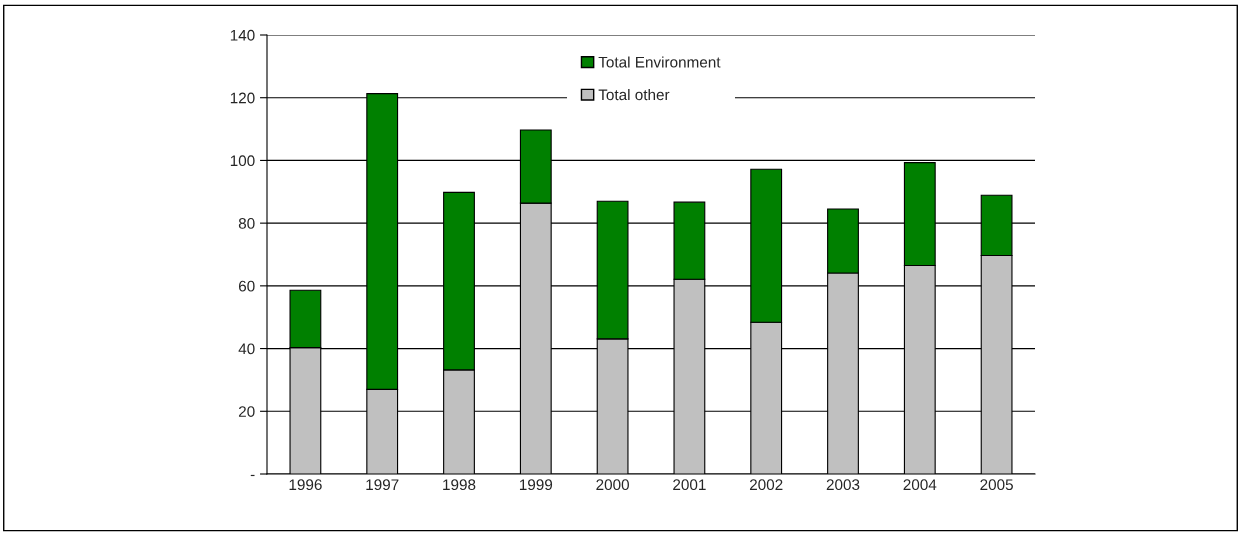  Describe the element at coordinates (305, 485) in the screenshot. I see `x-tick-label: 1996` at that location.